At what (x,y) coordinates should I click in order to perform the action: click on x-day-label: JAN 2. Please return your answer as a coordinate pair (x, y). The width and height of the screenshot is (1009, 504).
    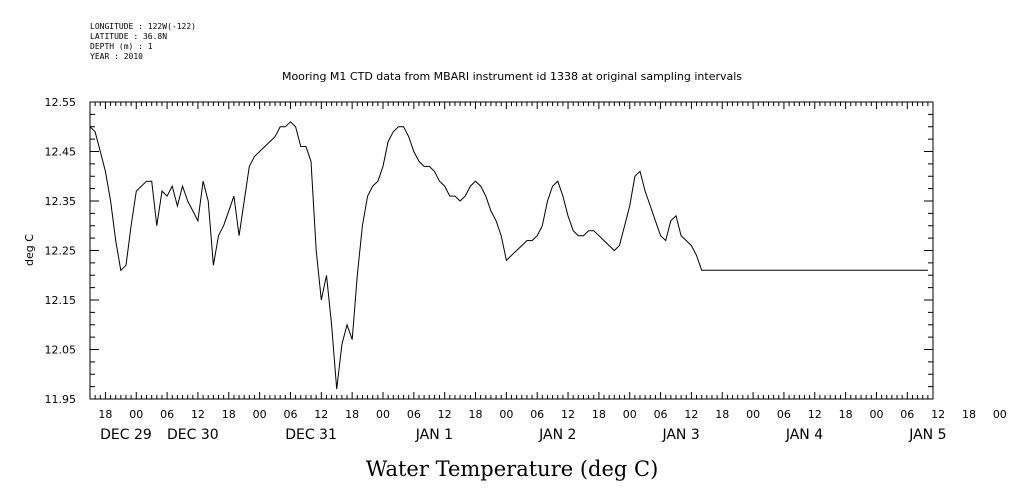
    Looking at the image, I should click on (557, 435).